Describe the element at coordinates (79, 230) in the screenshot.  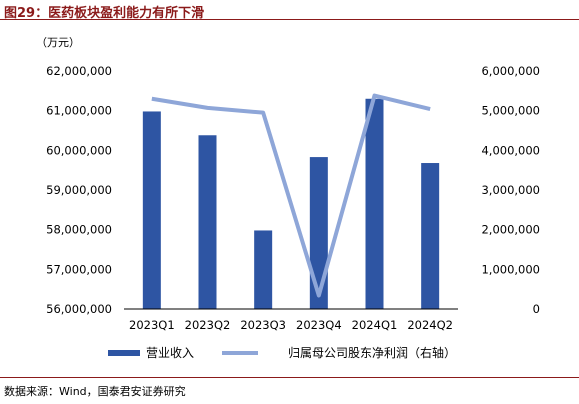
I see `left-axis-tick-label: 58,000,000` at that location.